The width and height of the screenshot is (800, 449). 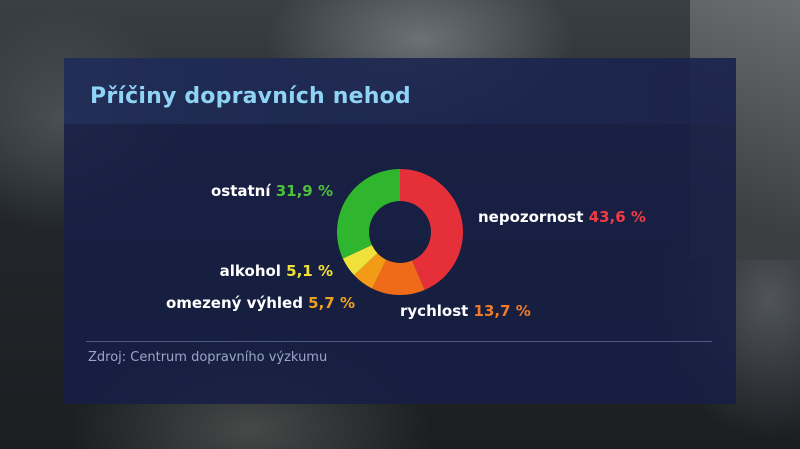 What do you see at coordinates (331, 303) in the screenshot?
I see `label-value: 5,7 %` at bounding box center [331, 303].